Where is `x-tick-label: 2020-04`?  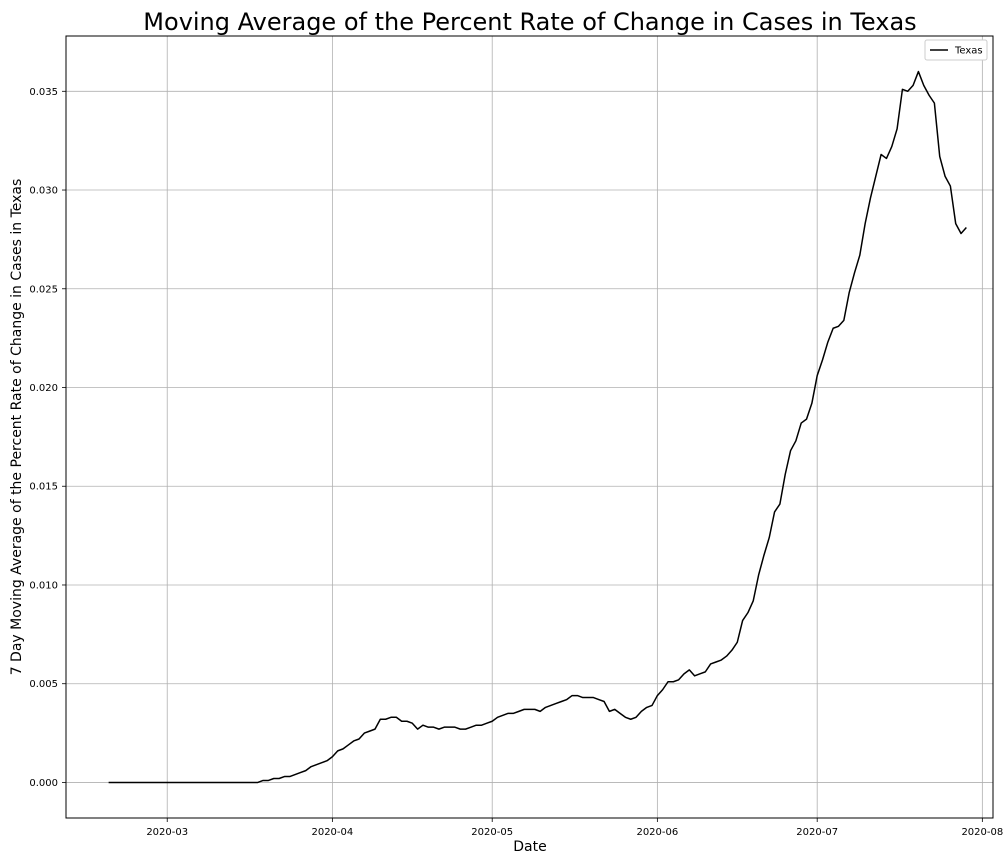
x-tick-label: 2020-04 is located at coordinates (332, 832).